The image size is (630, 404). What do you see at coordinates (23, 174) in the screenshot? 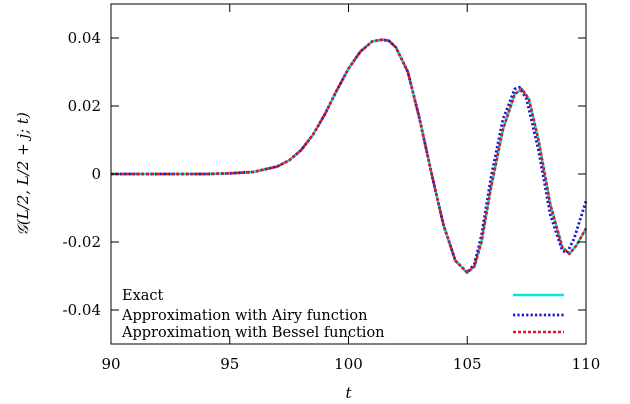
I see `y-axis-label: 𝒢(L/2, L/2 + j; t)` at bounding box center [23, 174].